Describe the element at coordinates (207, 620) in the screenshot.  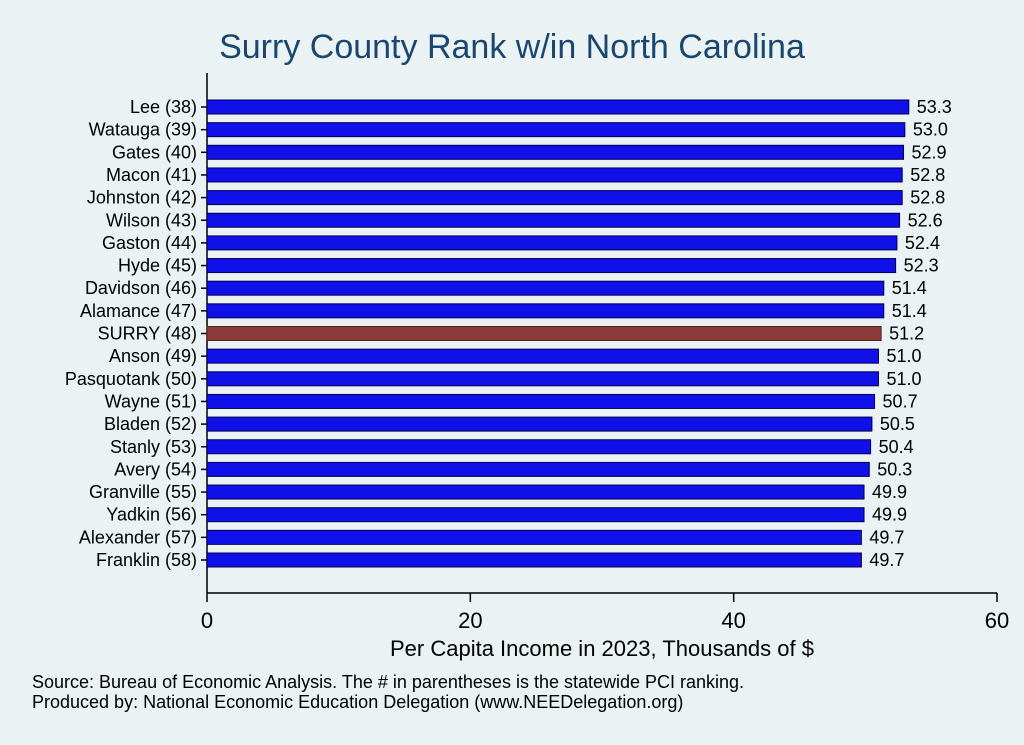
I see `x-tick-label: 0` at that location.